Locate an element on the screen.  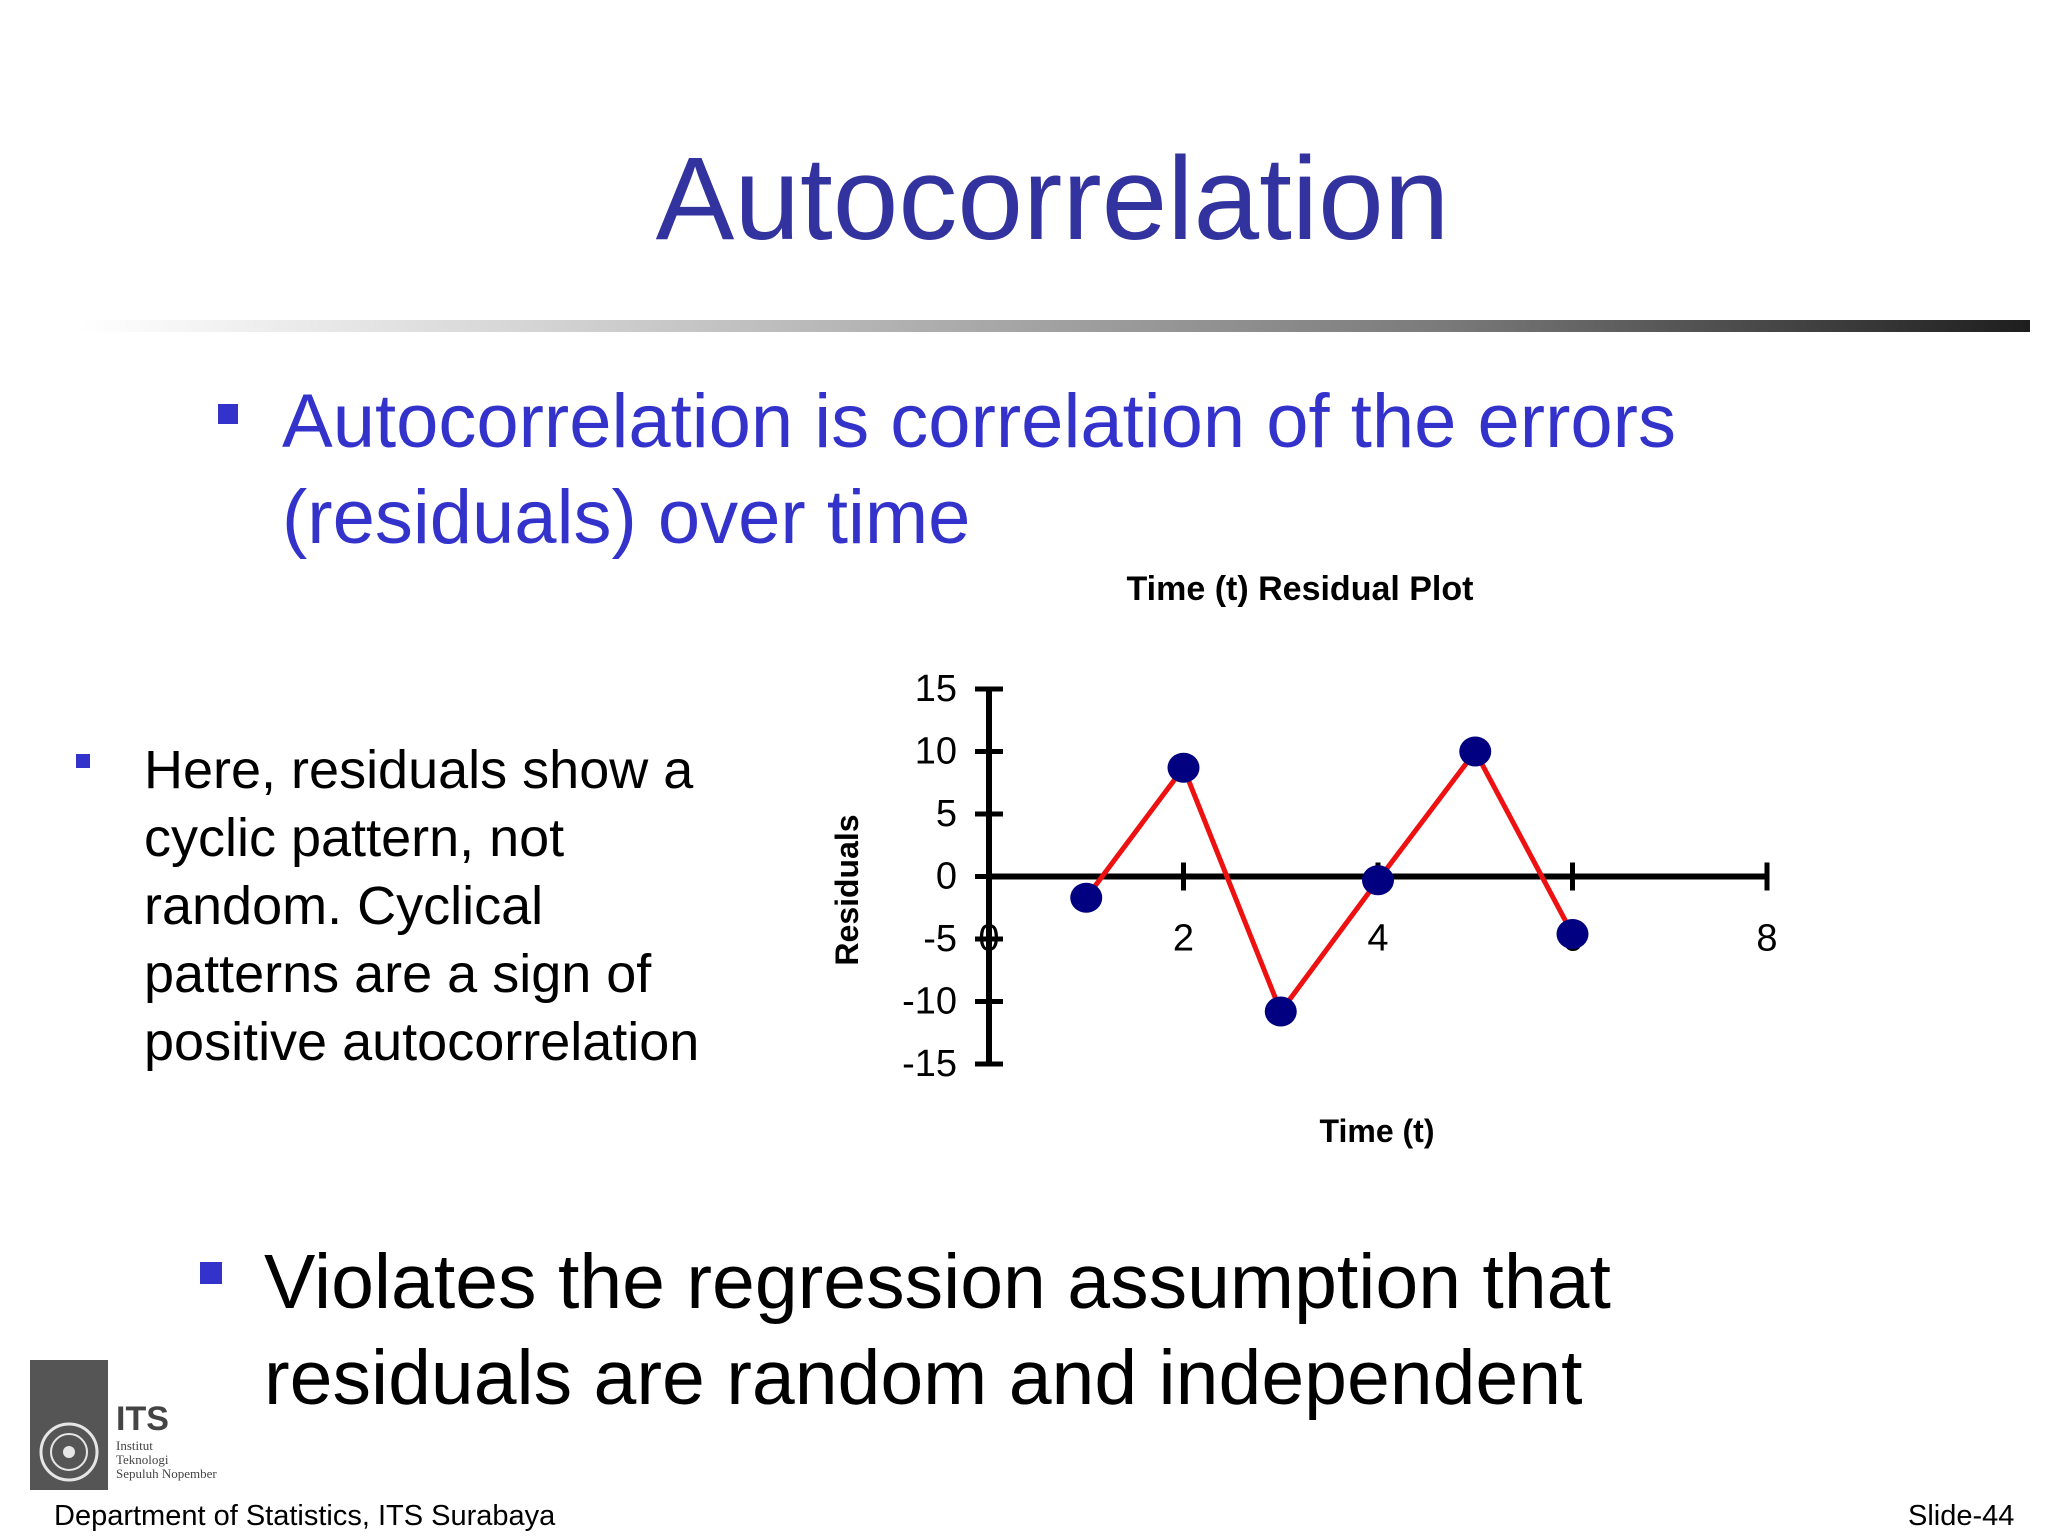
x-tick-label: 8 is located at coordinates (1766, 939).